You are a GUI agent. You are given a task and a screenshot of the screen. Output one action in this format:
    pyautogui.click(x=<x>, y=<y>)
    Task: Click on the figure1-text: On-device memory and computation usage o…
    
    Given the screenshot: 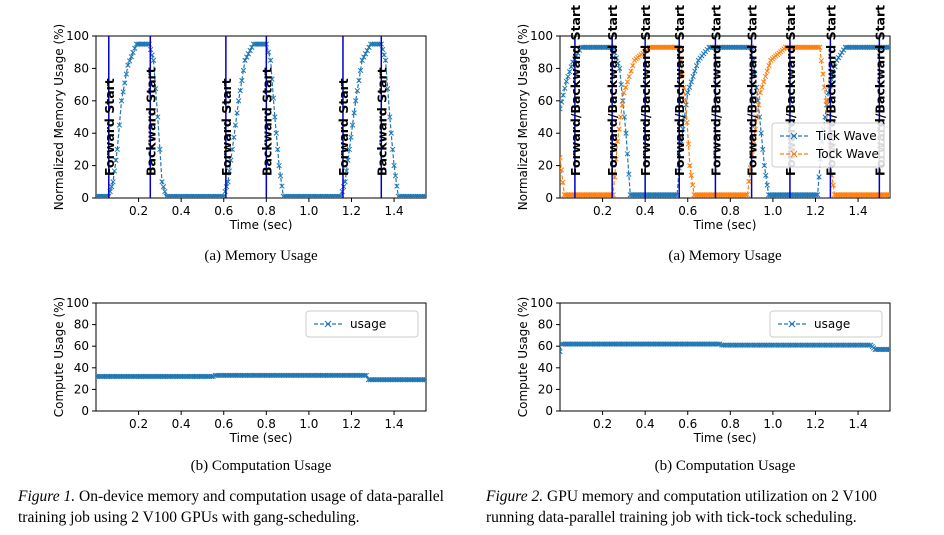 What is the action you would take?
    pyautogui.click(x=231, y=507)
    